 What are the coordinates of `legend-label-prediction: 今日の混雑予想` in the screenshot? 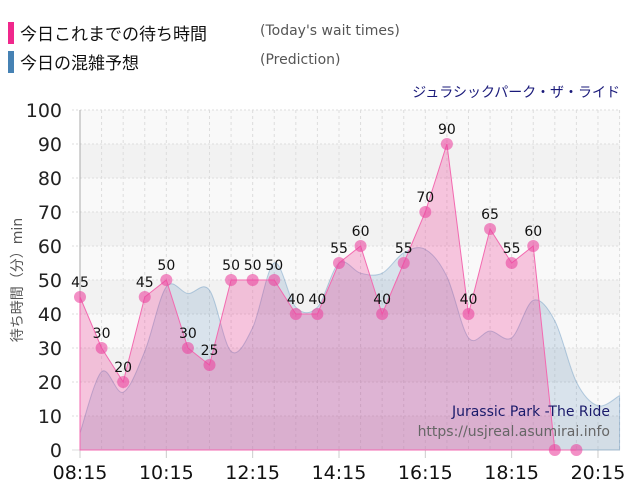 It's located at (79, 64).